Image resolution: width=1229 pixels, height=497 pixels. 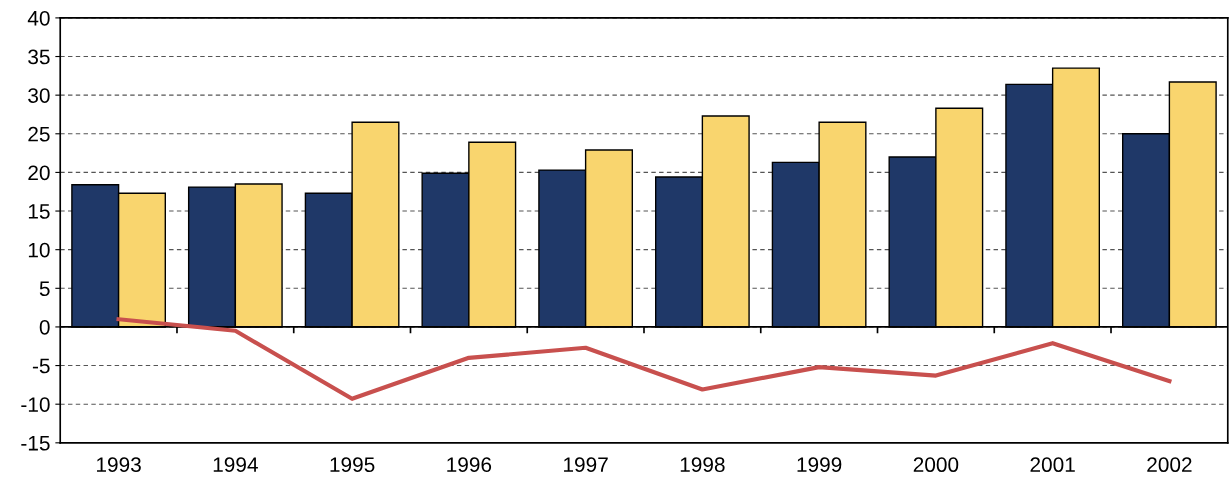 I want to click on x-tick-label: 2000, so click(x=936, y=465).